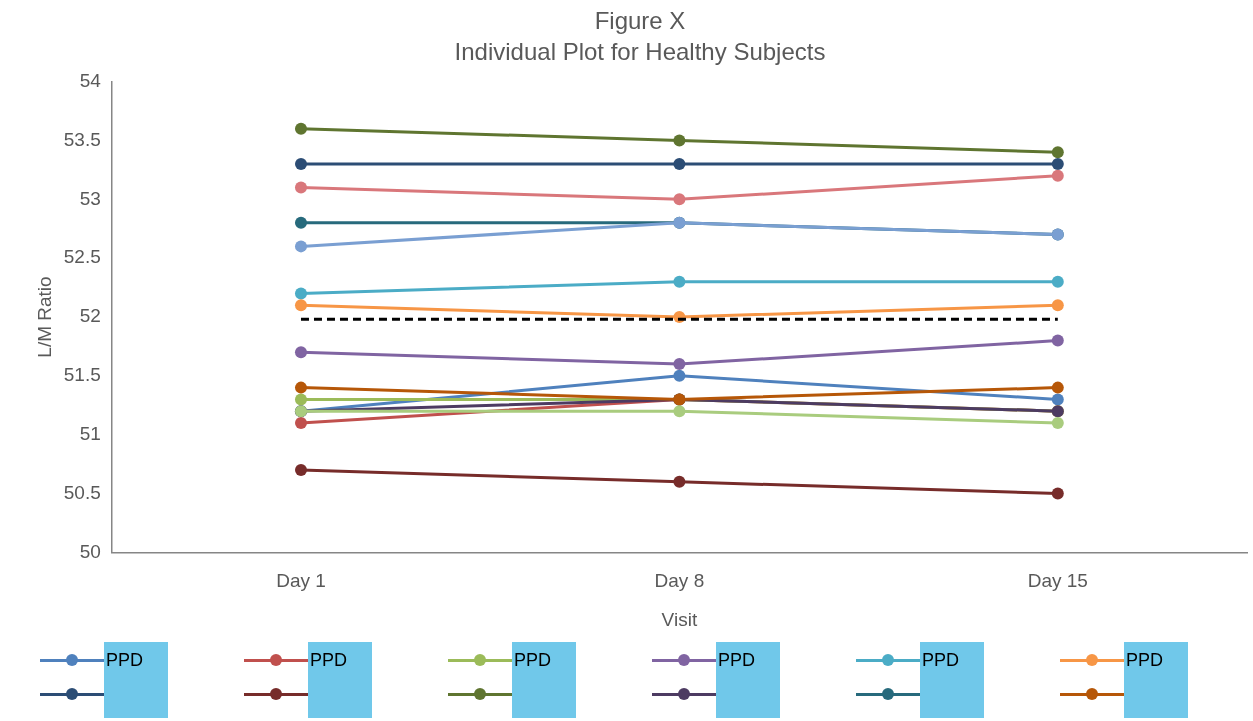 The height and width of the screenshot is (721, 1253). What do you see at coordinates (640, 21) in the screenshot?
I see `chart-title: Figure X` at bounding box center [640, 21].